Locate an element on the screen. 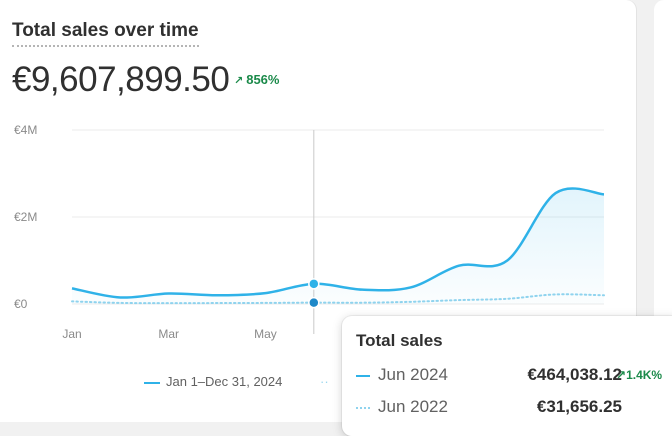 The height and width of the screenshot is (436, 672). tooltip-swatch-solid is located at coordinates (363, 375).